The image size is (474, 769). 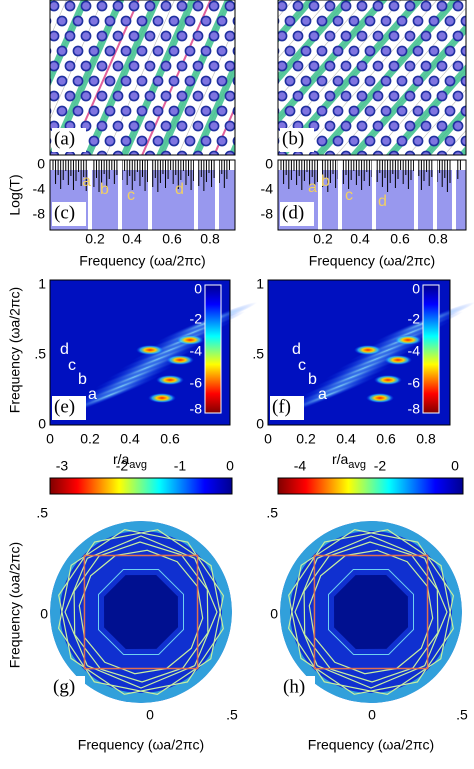 I want to click on x-tick-label: 0.6, so click(x=172, y=239).